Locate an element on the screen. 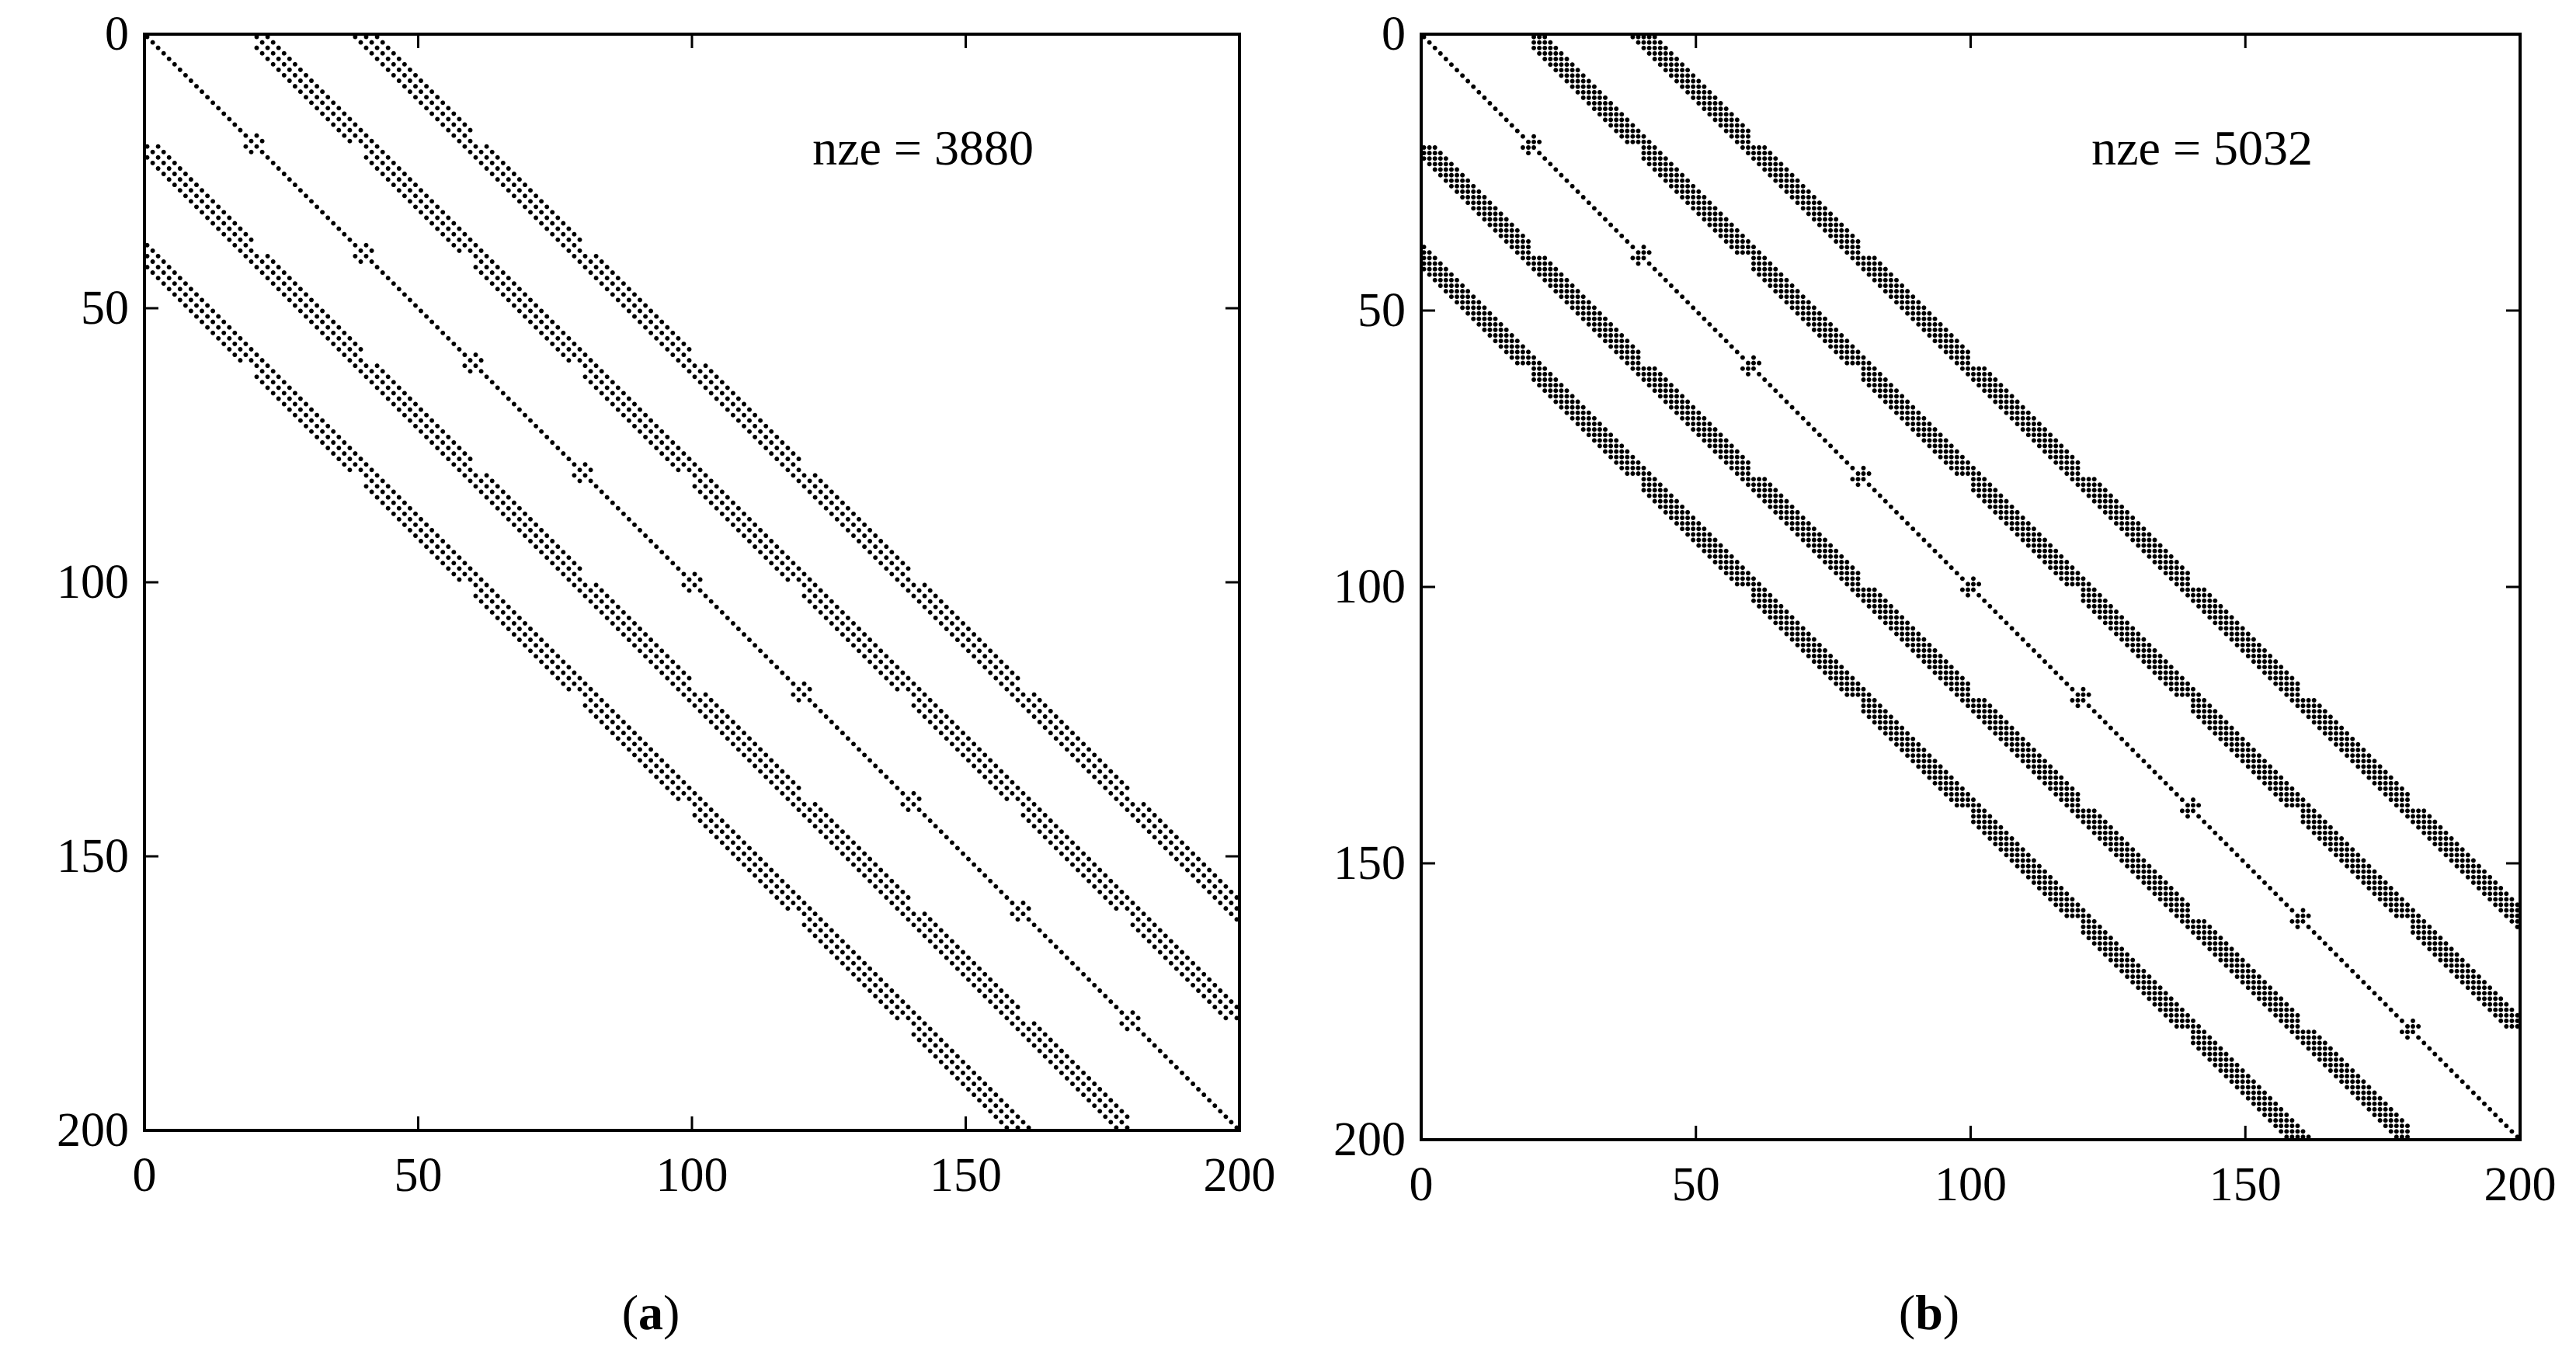  nonzero-a-1903 is located at coordinates (821, 930).